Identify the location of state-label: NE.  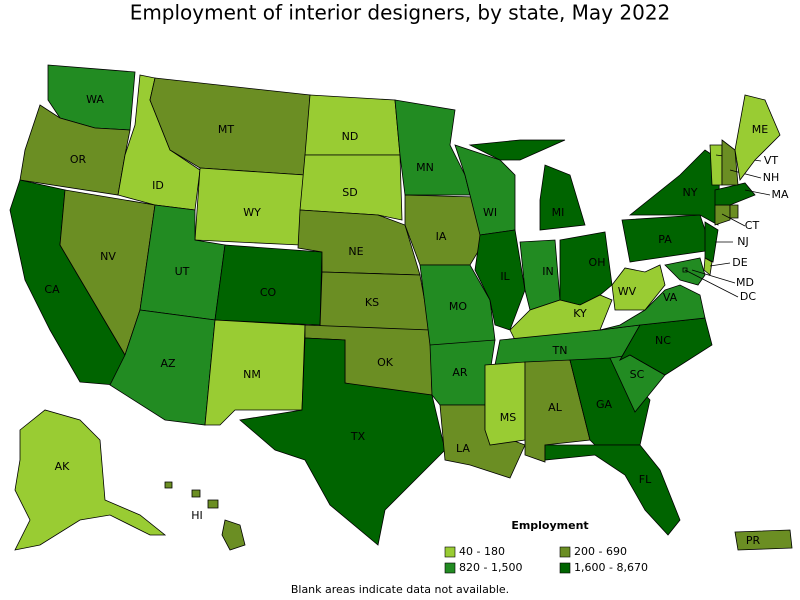
(355, 251).